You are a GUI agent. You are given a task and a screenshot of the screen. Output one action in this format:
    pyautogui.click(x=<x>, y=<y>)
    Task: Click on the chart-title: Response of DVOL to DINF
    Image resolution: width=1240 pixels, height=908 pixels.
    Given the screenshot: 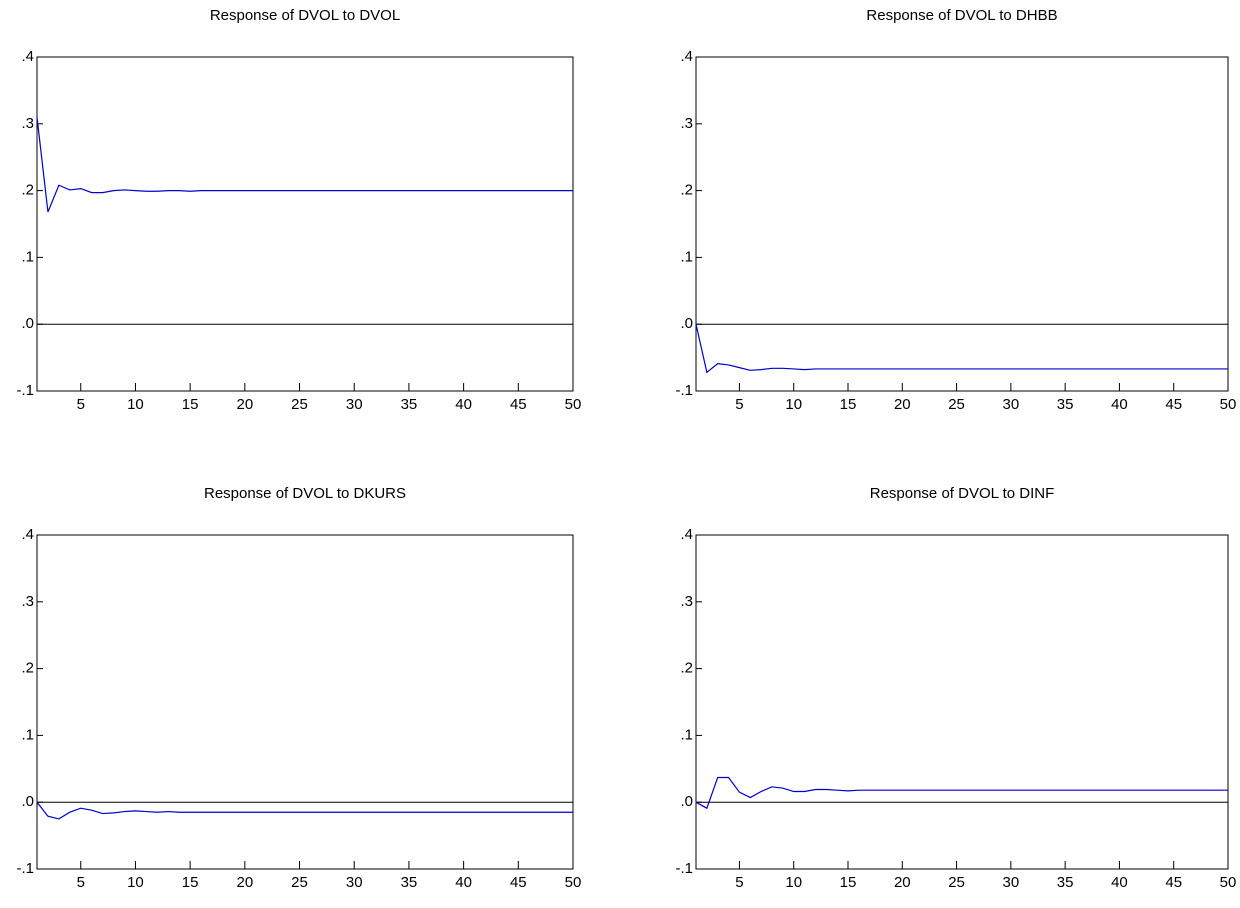 What is the action you would take?
    pyautogui.click(x=962, y=493)
    